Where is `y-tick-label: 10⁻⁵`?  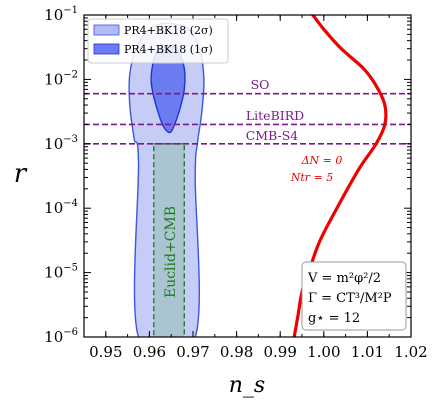 y-tick-label: 10⁻⁵ is located at coordinates (61, 272).